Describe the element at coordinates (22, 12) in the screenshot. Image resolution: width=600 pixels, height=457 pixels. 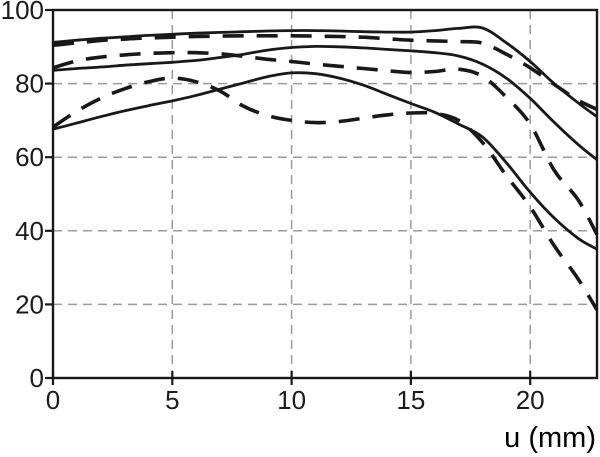
I see `y-tick-label-100: 100` at that location.